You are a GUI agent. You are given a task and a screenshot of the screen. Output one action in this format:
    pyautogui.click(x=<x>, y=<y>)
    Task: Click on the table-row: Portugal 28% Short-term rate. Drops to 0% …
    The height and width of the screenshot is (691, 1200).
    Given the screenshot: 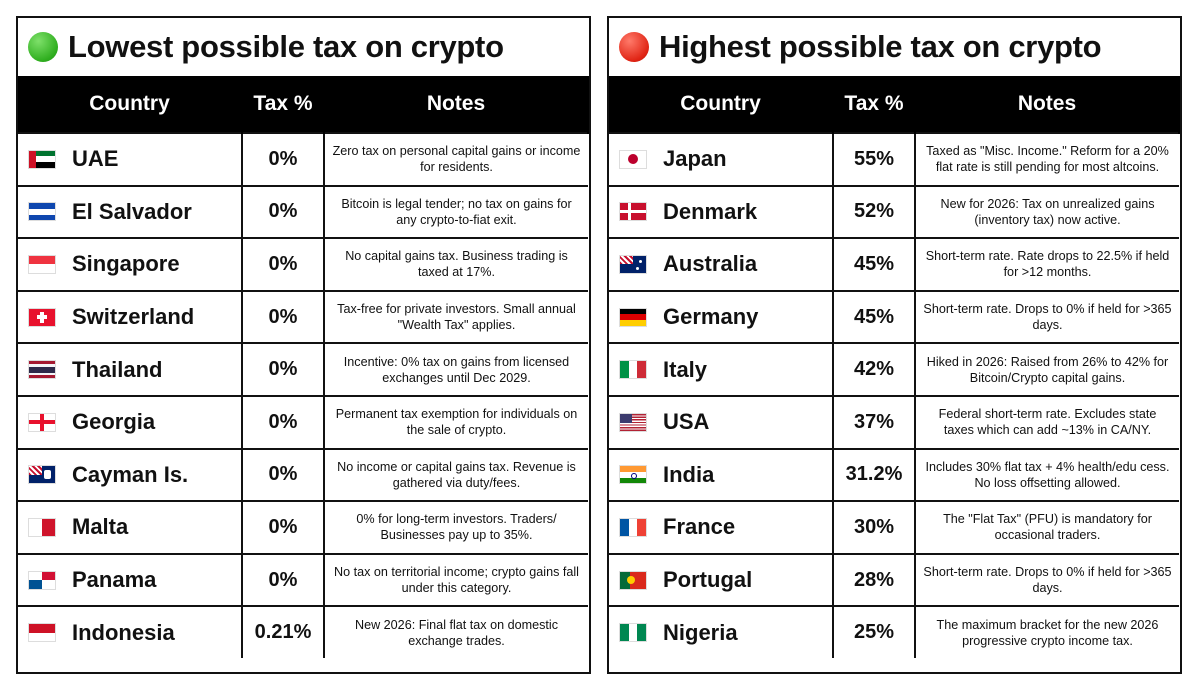 What is the action you would take?
    pyautogui.click(x=894, y=580)
    